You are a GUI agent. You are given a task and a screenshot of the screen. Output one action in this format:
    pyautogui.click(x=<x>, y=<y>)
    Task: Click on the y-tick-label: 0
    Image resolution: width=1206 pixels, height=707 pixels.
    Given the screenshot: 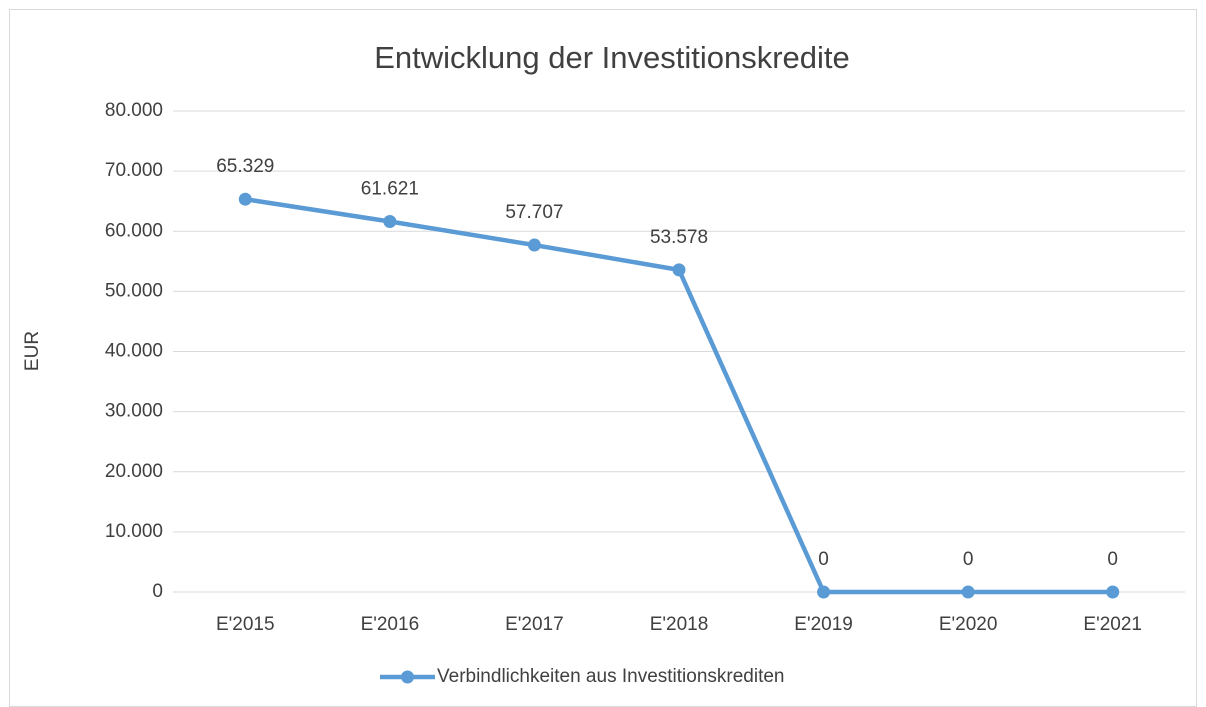 What is the action you would take?
    pyautogui.click(x=157, y=591)
    